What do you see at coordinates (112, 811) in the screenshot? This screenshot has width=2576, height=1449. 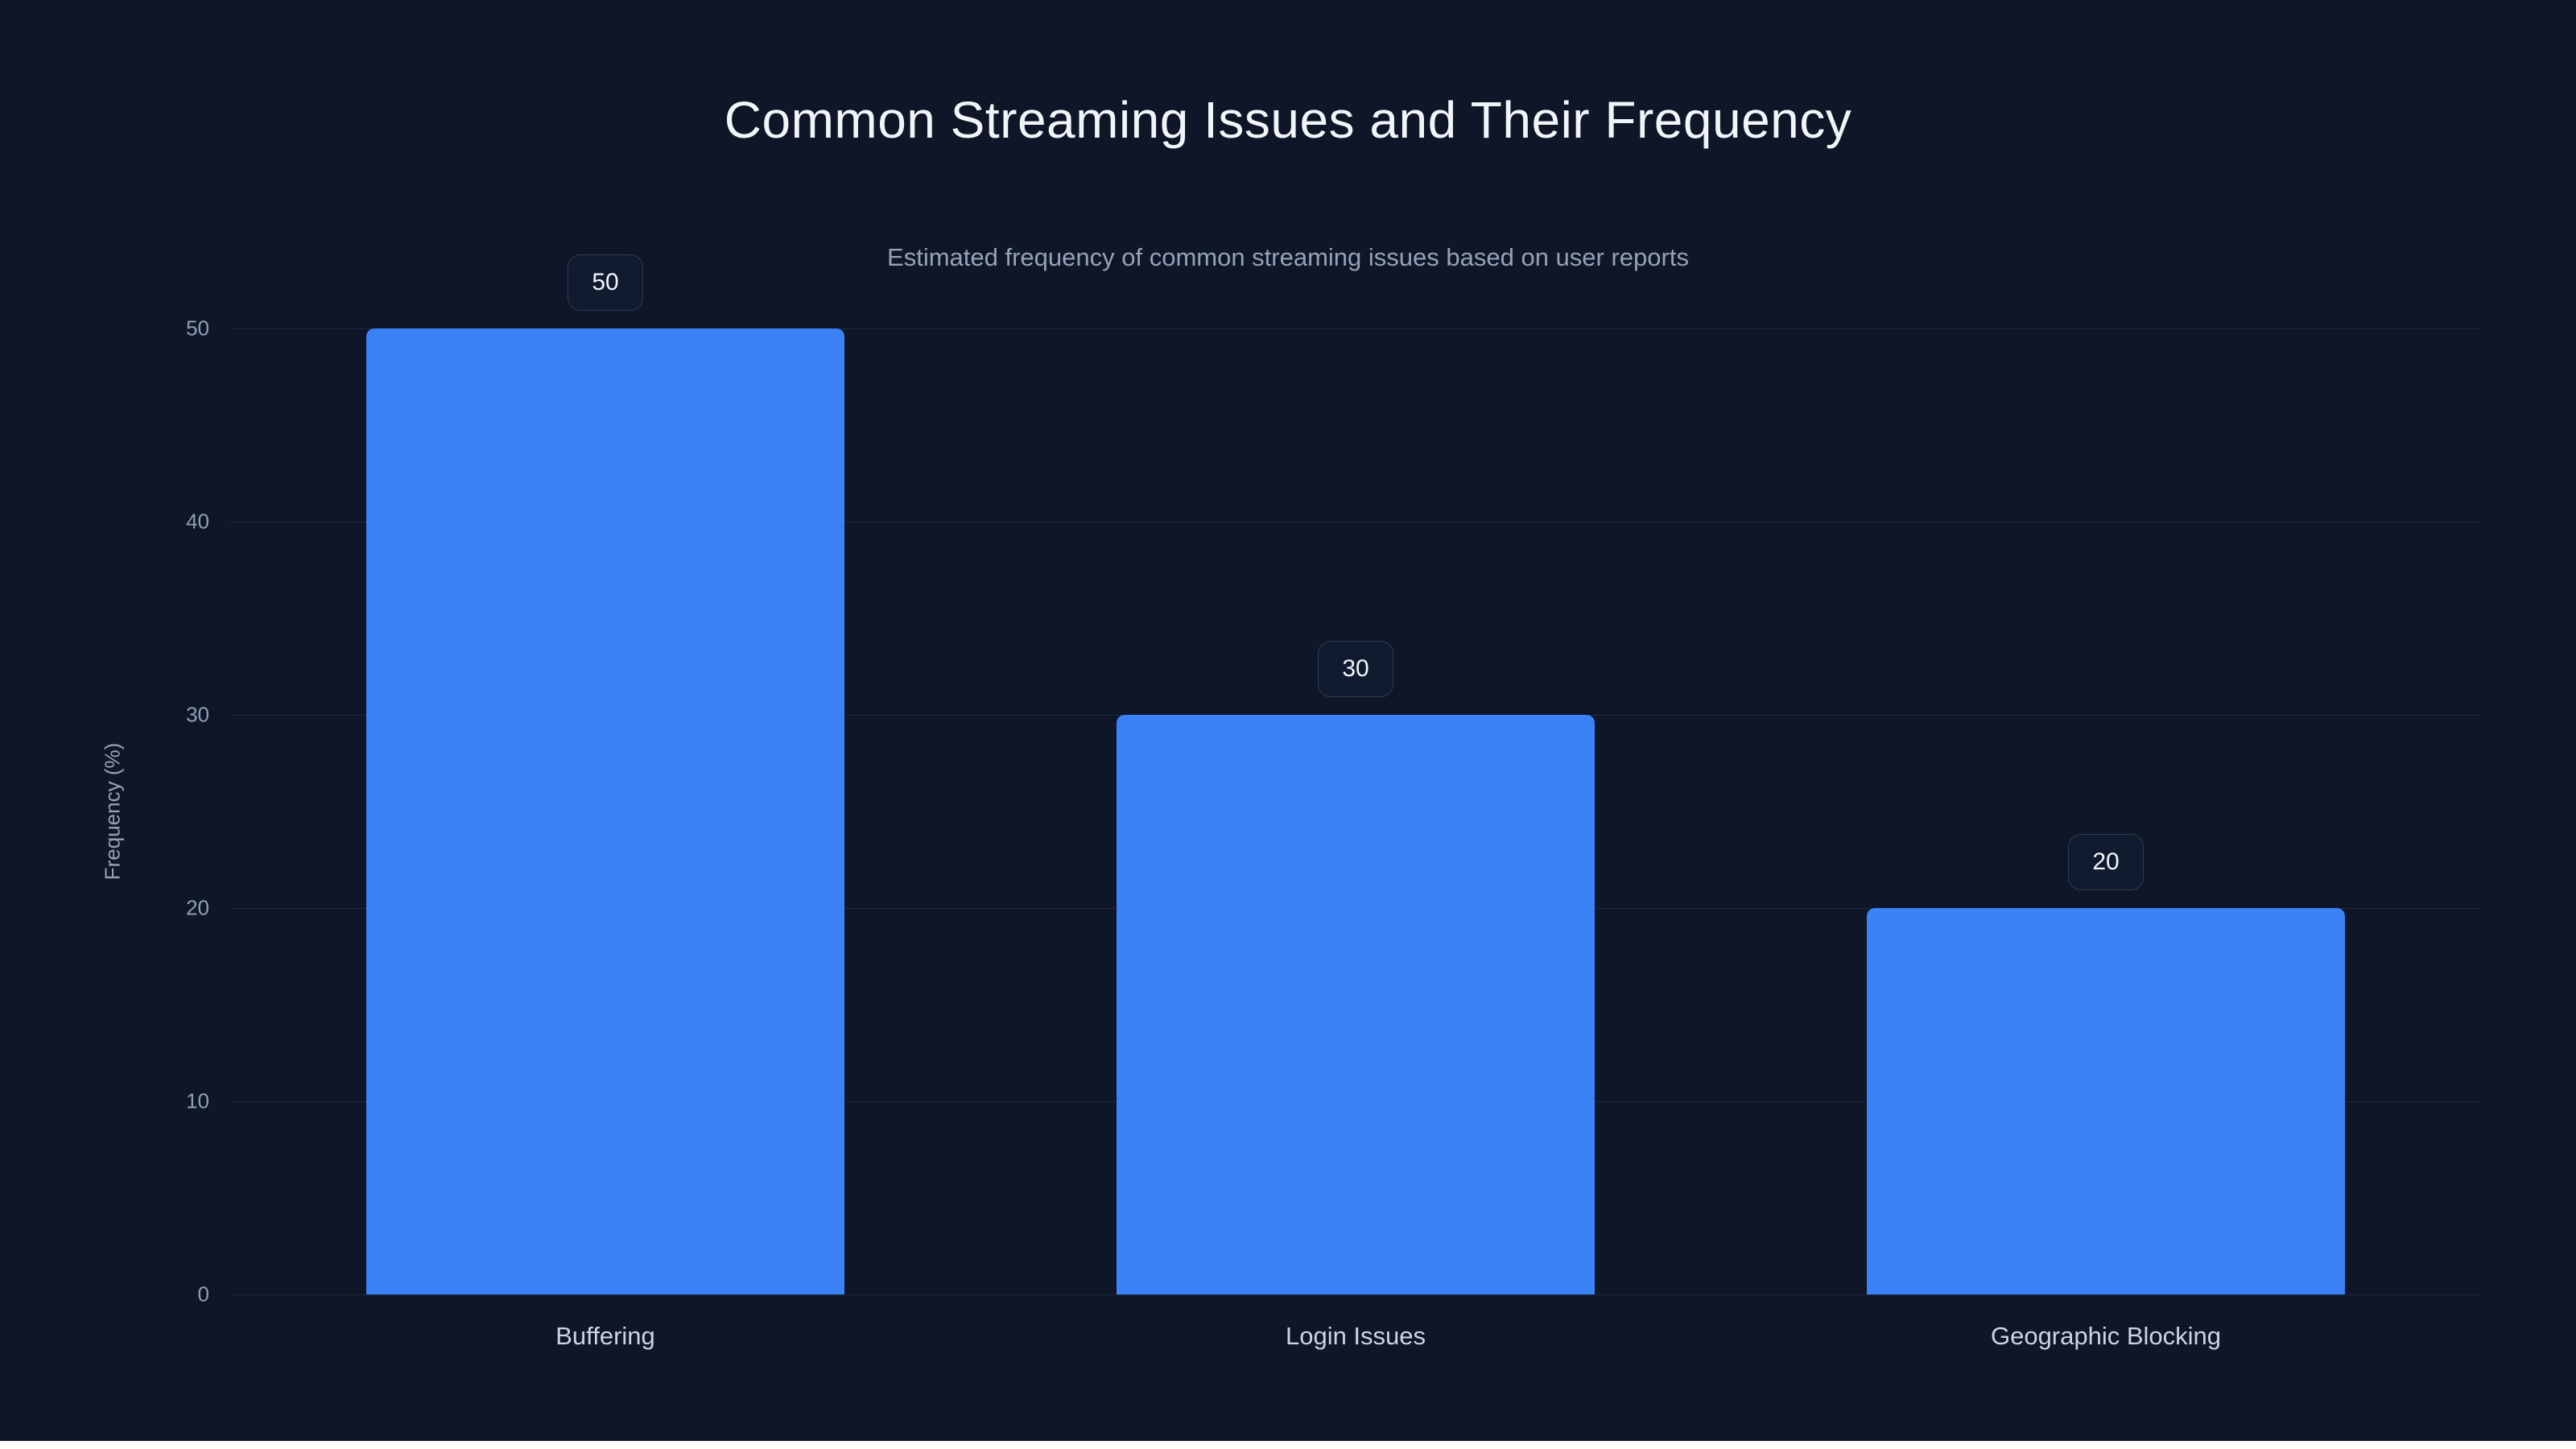 I see `y-axis-label: Frequency (%)` at bounding box center [112, 811].